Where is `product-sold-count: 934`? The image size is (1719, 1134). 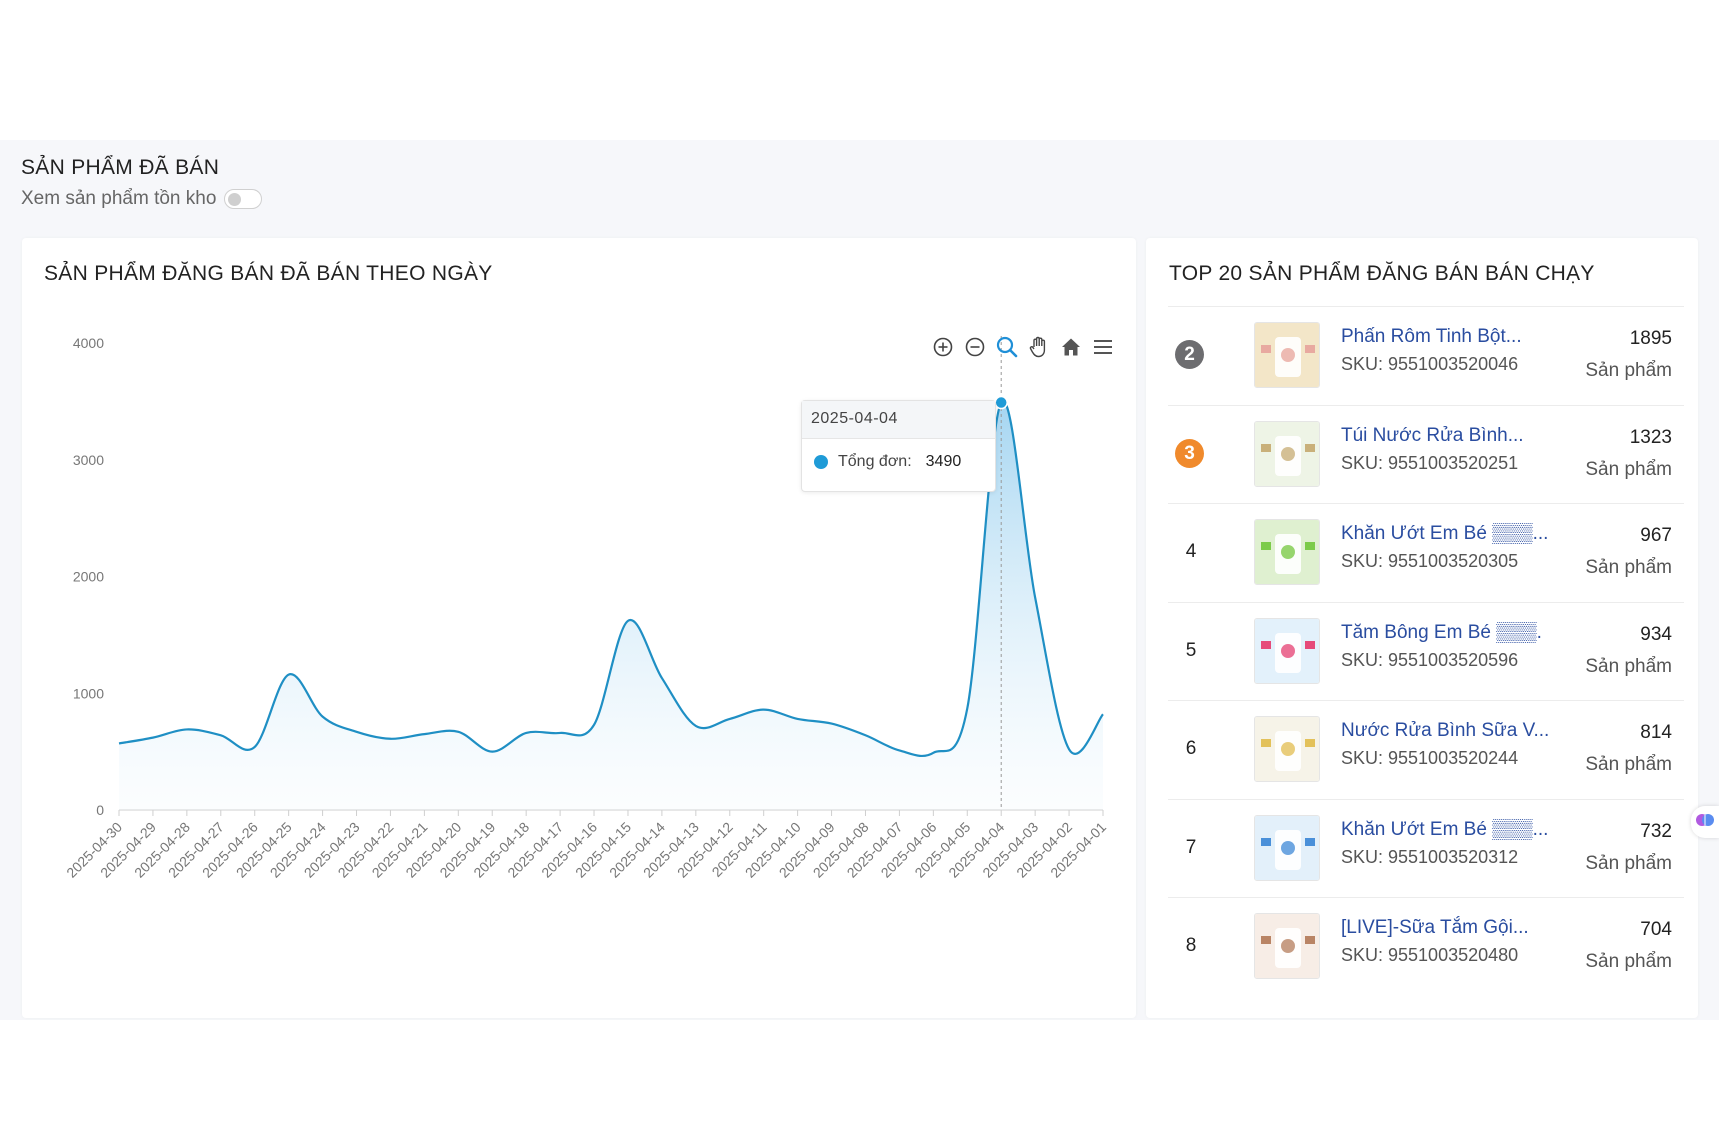 product-sold-count: 934 is located at coordinates (1656, 634).